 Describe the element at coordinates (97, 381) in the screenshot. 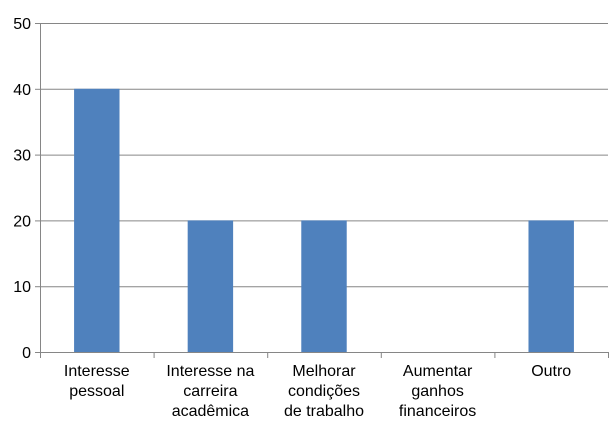

I see `x-tick-label: Interesse pessoal` at that location.